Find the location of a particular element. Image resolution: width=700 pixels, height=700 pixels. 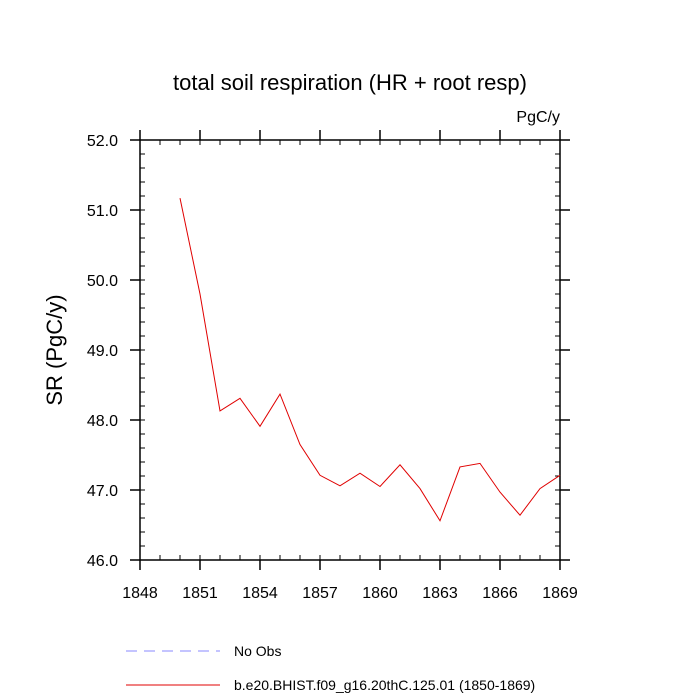

x-tick-label: 1860 is located at coordinates (380, 593).